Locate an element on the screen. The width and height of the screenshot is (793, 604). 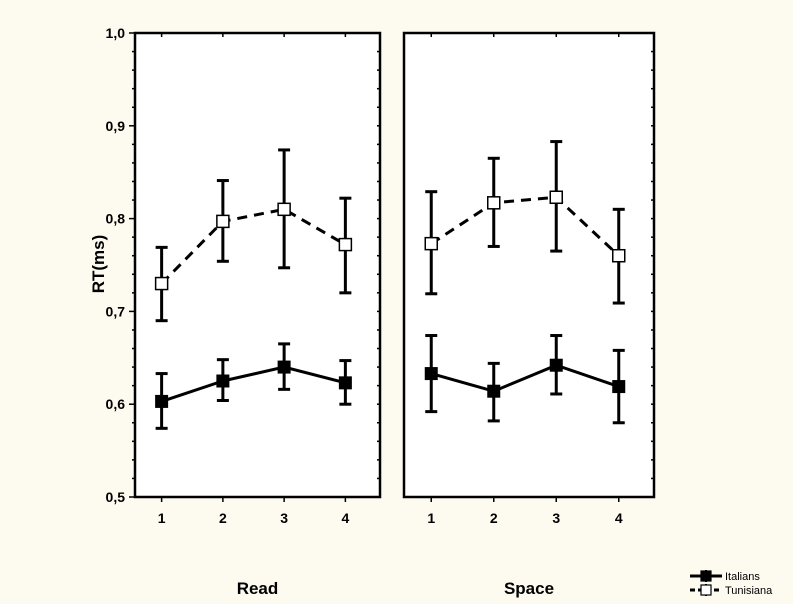
legend-item-tunisiana: Tunisiana is located at coordinates (731, 590).